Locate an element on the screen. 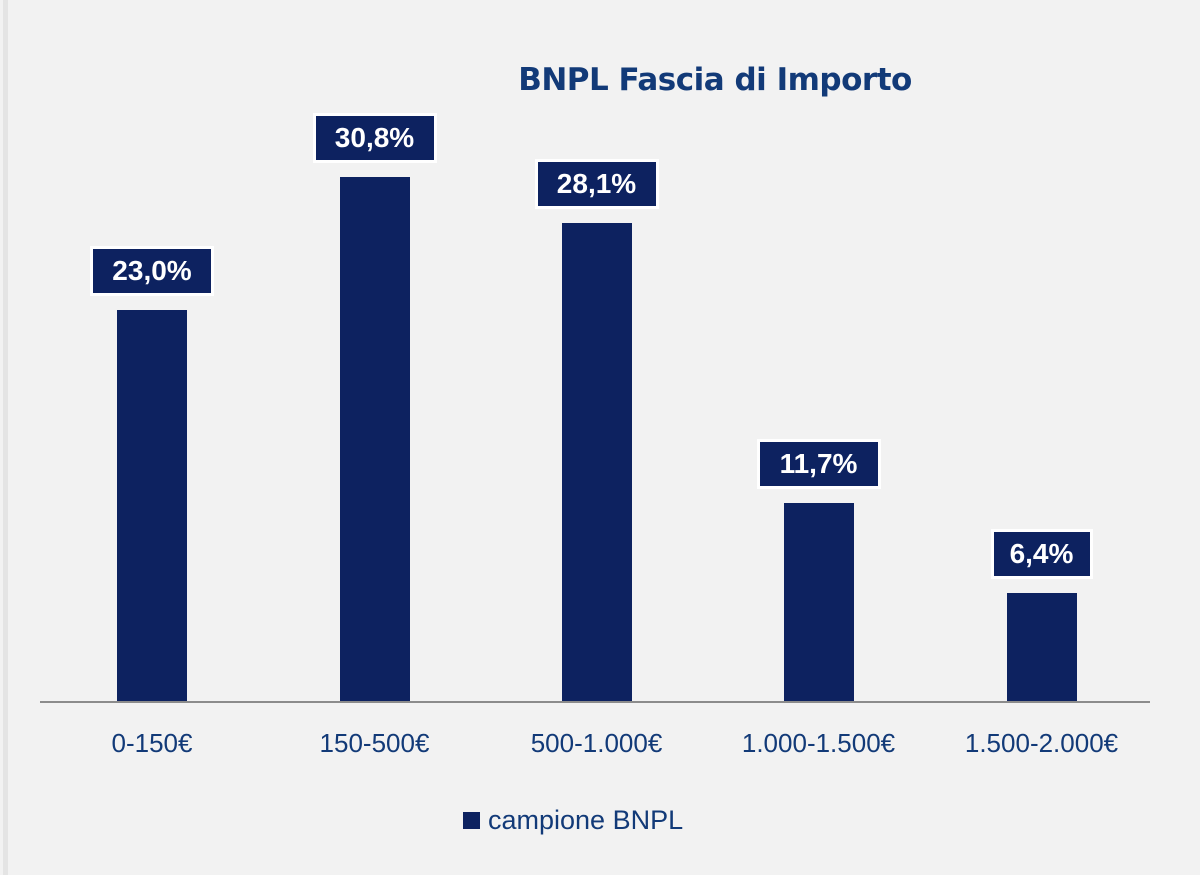 Image resolution: width=1200 pixels, height=875 pixels. x-tick-label: 0-150€ is located at coordinates (152, 743).